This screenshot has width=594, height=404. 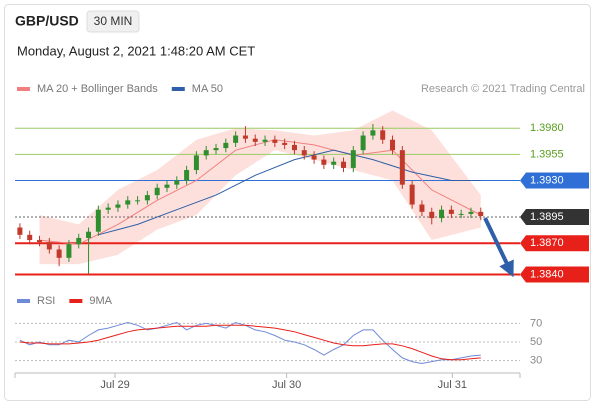 I want to click on timeframe: 30 MIN, so click(x=113, y=21).